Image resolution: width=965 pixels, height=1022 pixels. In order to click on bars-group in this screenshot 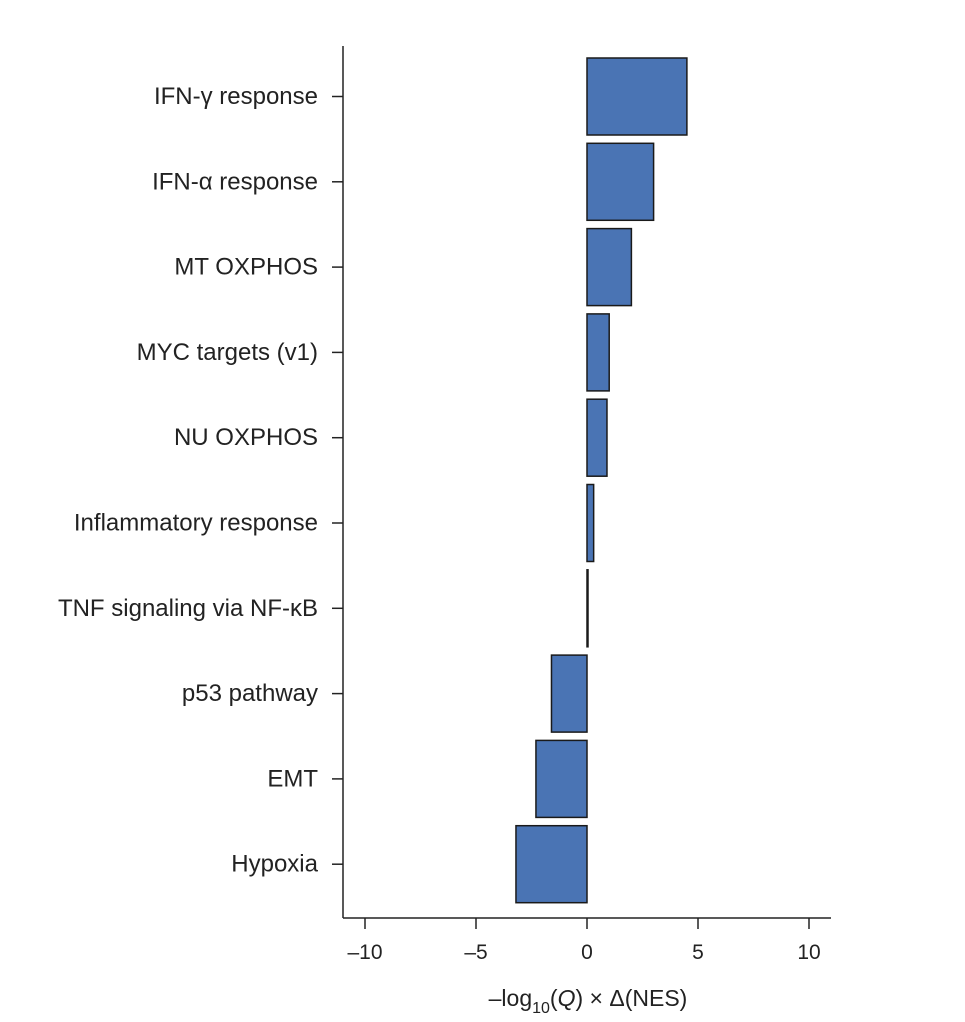, I will do `click(601, 480)`.